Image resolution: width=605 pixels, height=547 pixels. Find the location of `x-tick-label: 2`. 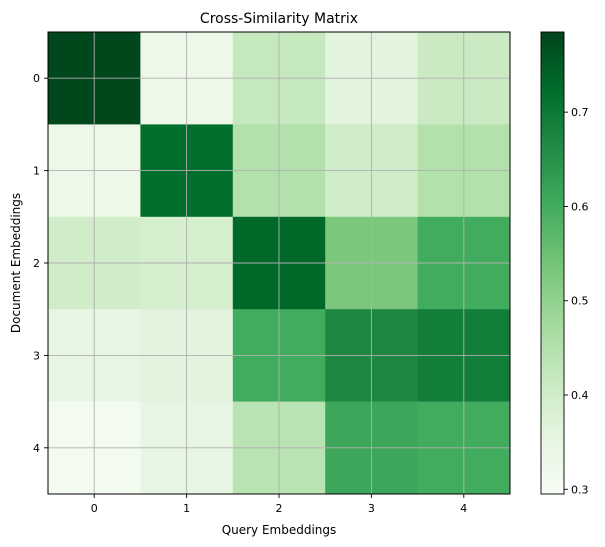

x-tick-label: 2 is located at coordinates (279, 508).